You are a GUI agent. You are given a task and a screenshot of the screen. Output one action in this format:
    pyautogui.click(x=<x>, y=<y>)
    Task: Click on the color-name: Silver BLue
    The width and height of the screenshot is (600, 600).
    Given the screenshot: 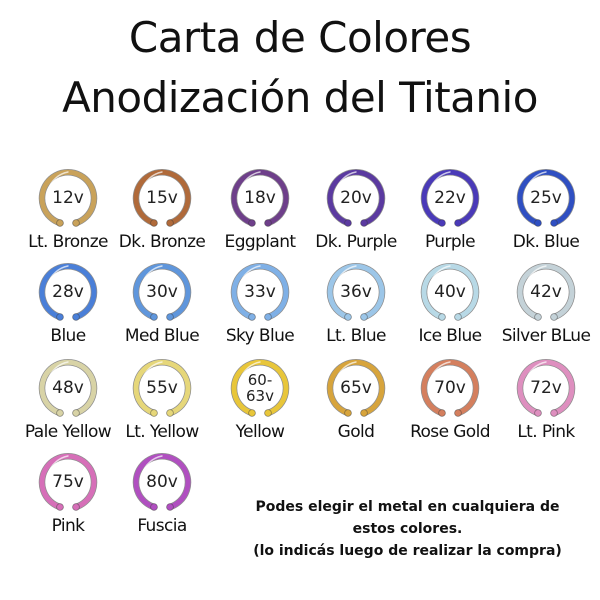 What is the action you would take?
    pyautogui.click(x=546, y=336)
    